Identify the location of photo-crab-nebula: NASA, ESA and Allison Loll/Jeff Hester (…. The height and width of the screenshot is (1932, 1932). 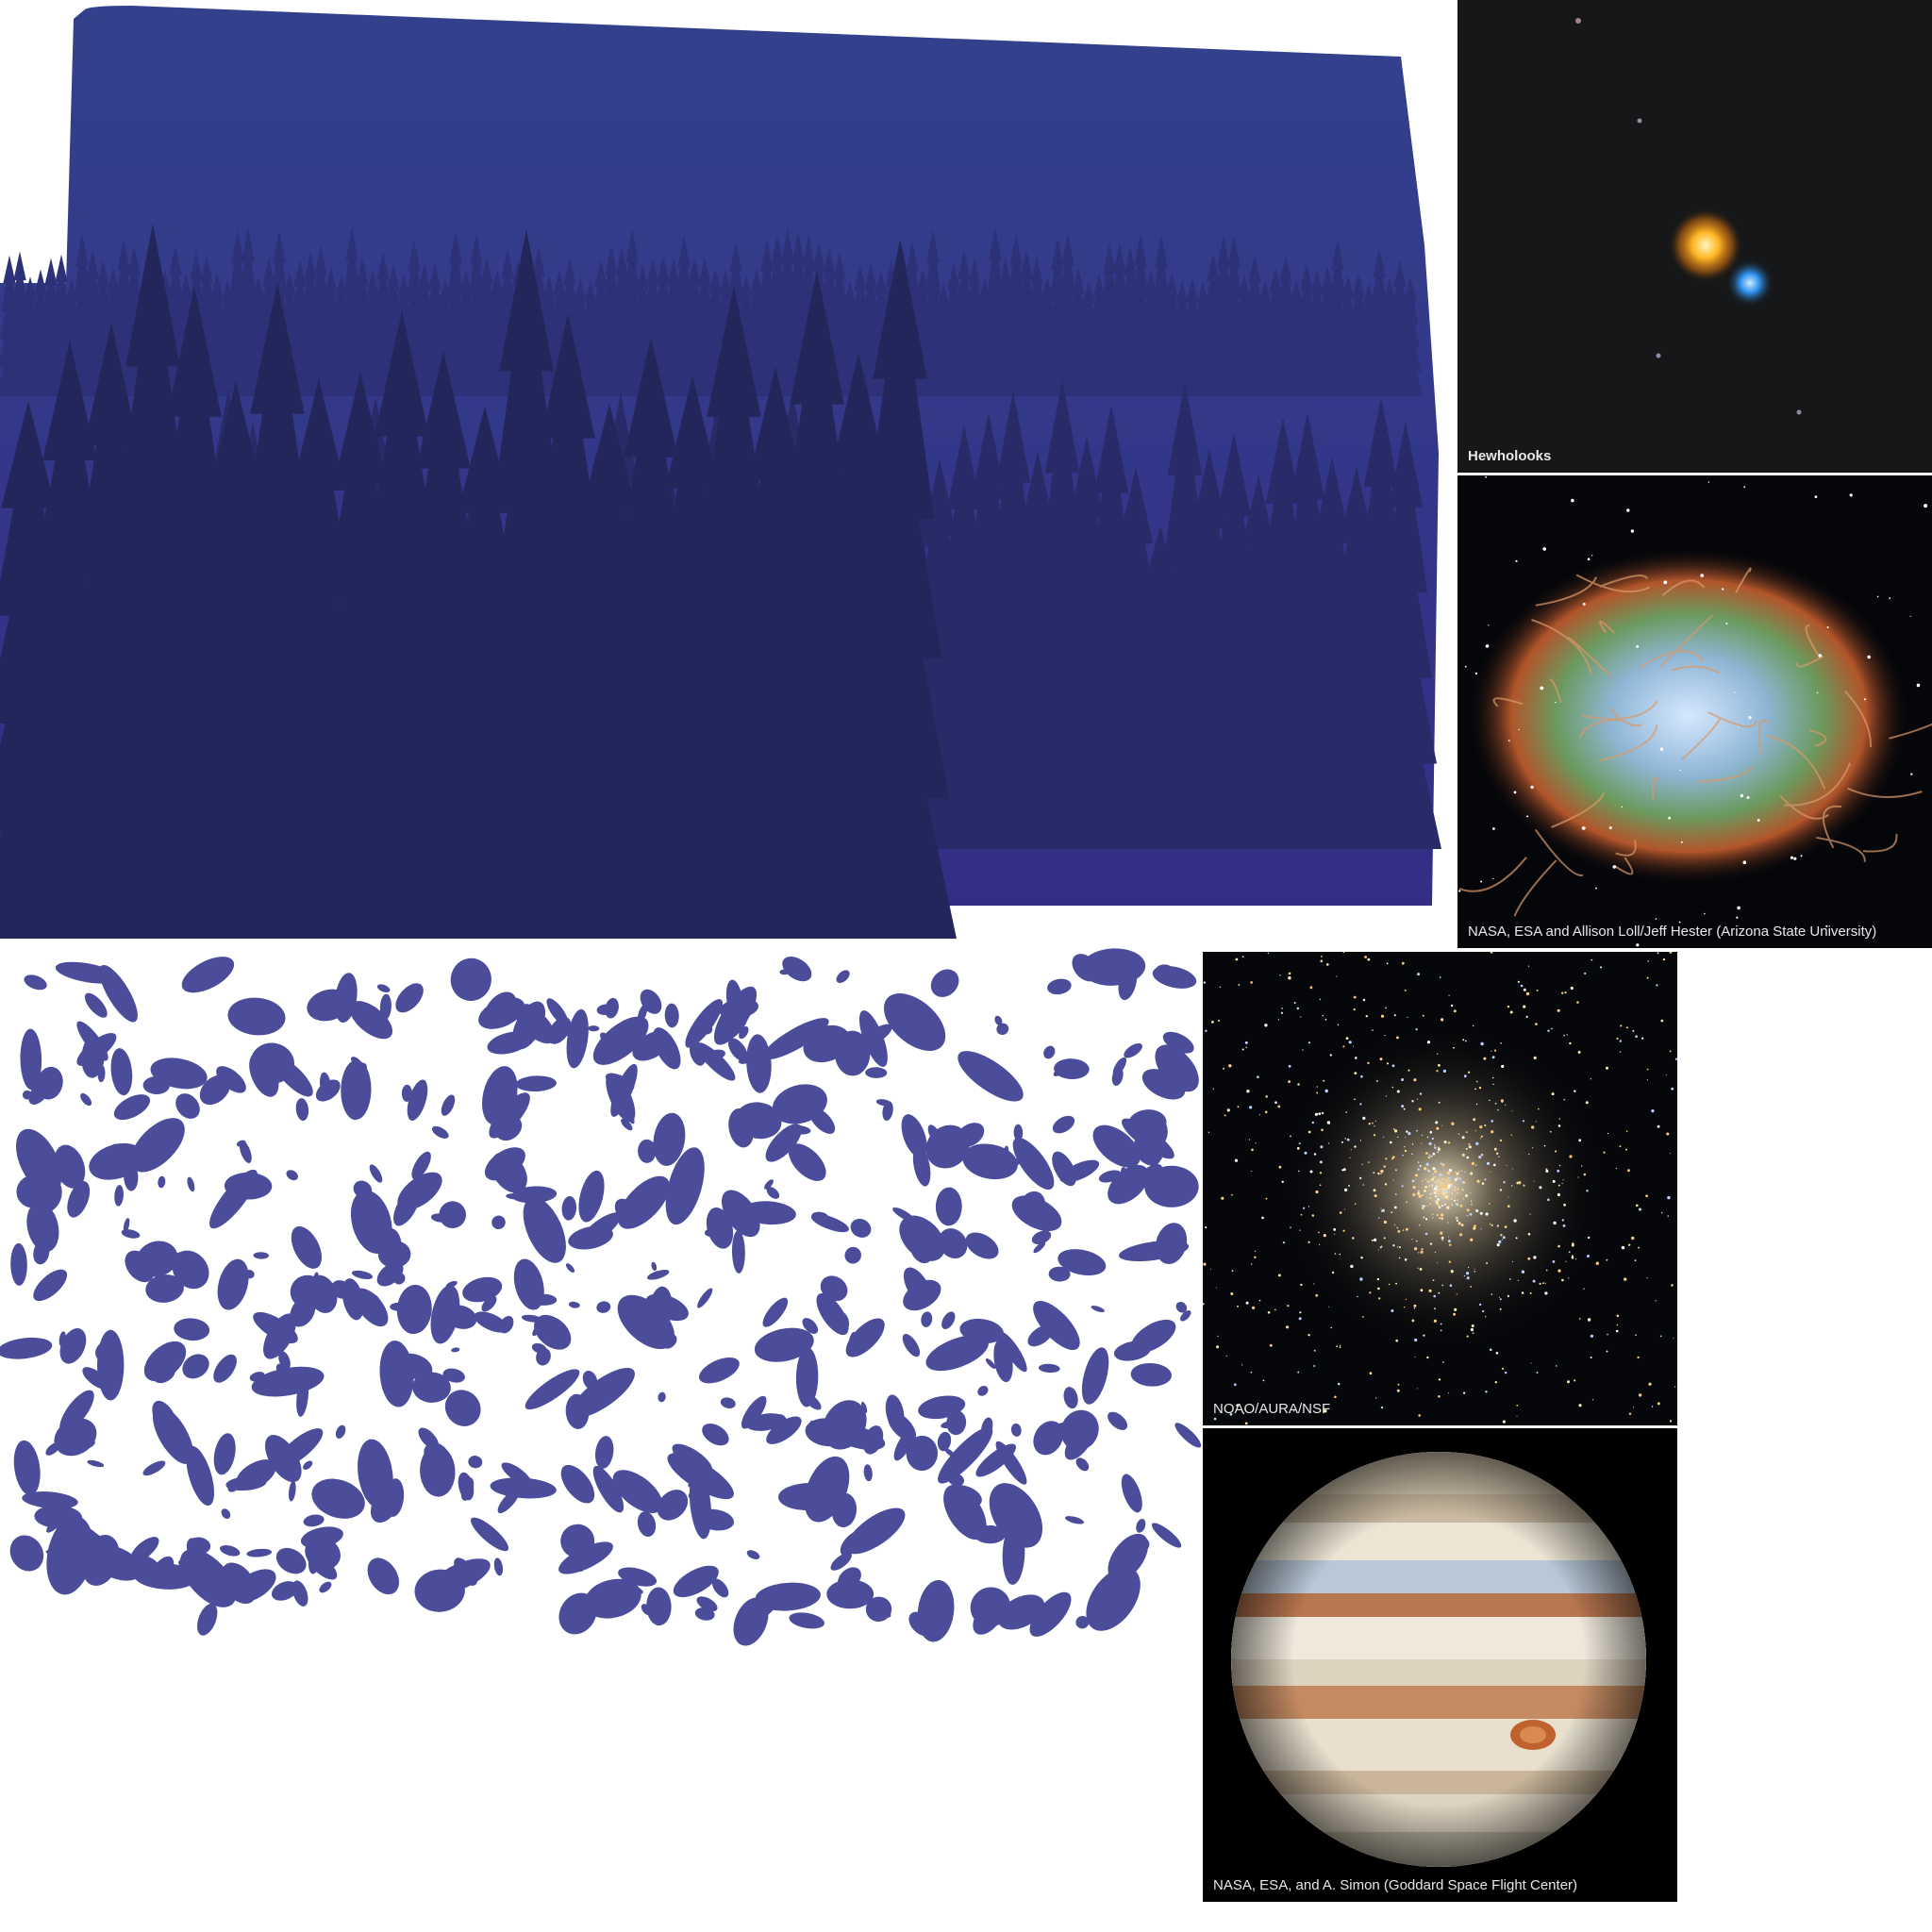
(1694, 712).